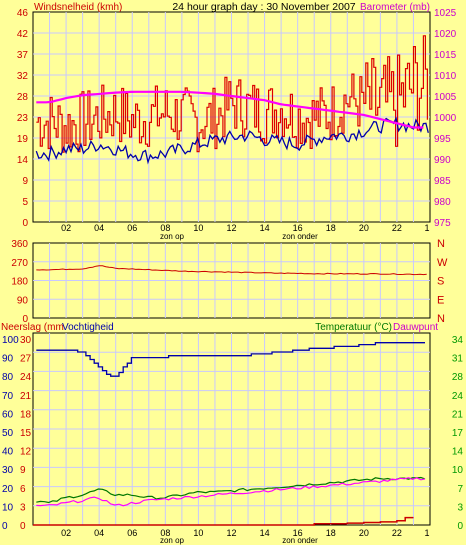 Image resolution: width=466 pixels, height=545 pixels. Describe the element at coordinates (66, 228) in the screenshot. I see `x-tick-label: 02` at that location.